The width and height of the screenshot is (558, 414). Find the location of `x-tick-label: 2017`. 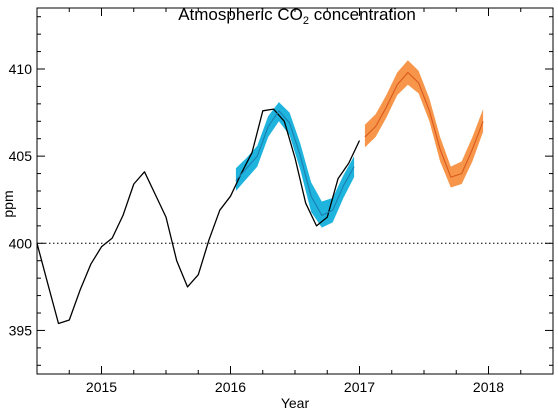

x-tick-label: 2017 is located at coordinates (359, 387).